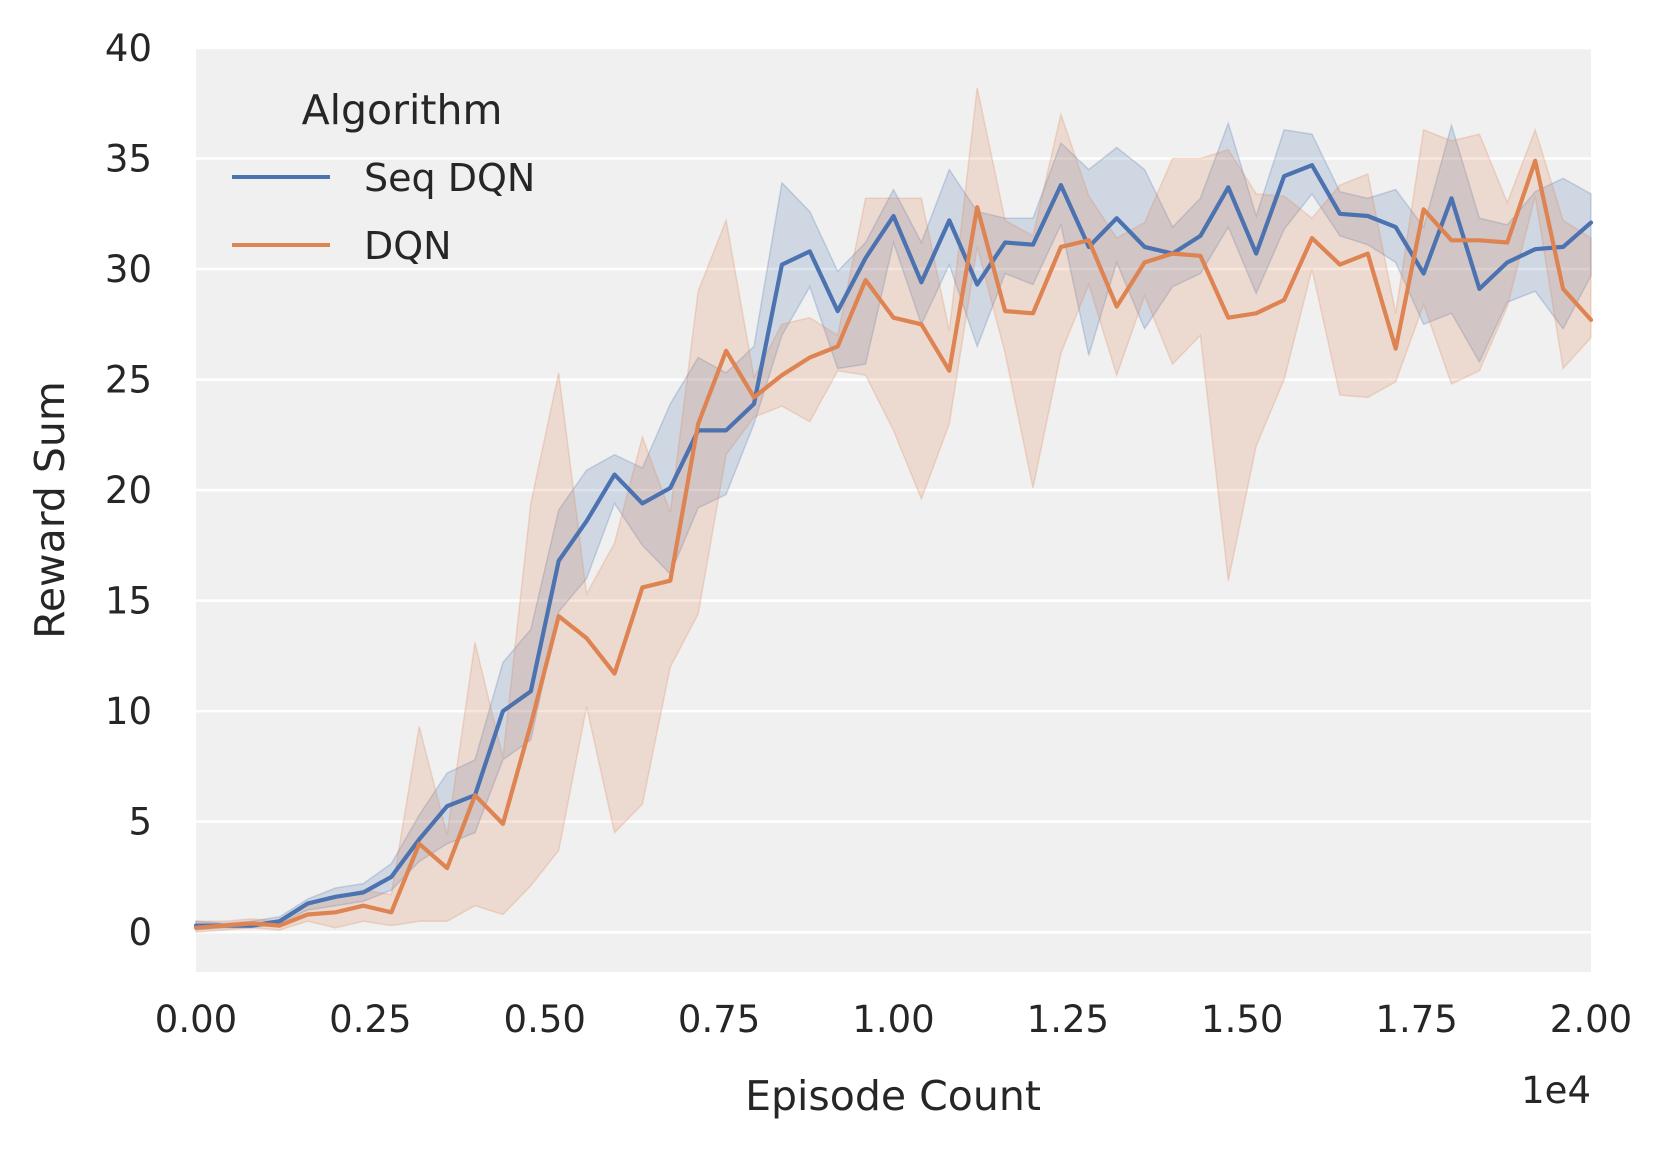 This screenshot has width=1668, height=1153. Describe the element at coordinates (719, 1019) in the screenshot. I see `x-tick-label: 0.75` at that location.